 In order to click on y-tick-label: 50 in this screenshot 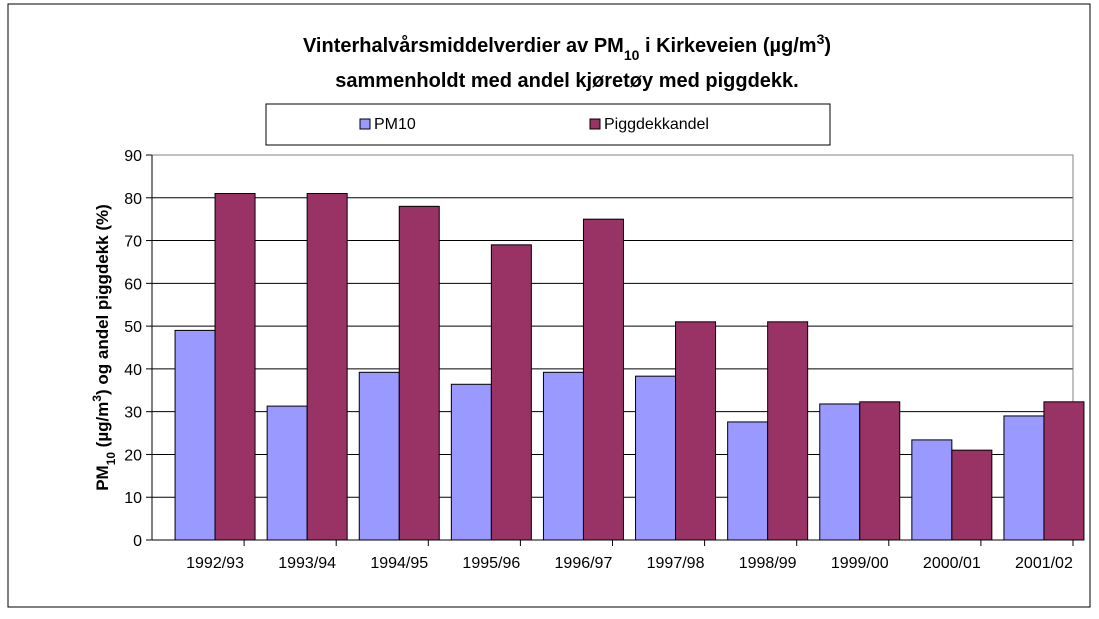, I will do `click(133, 327)`.